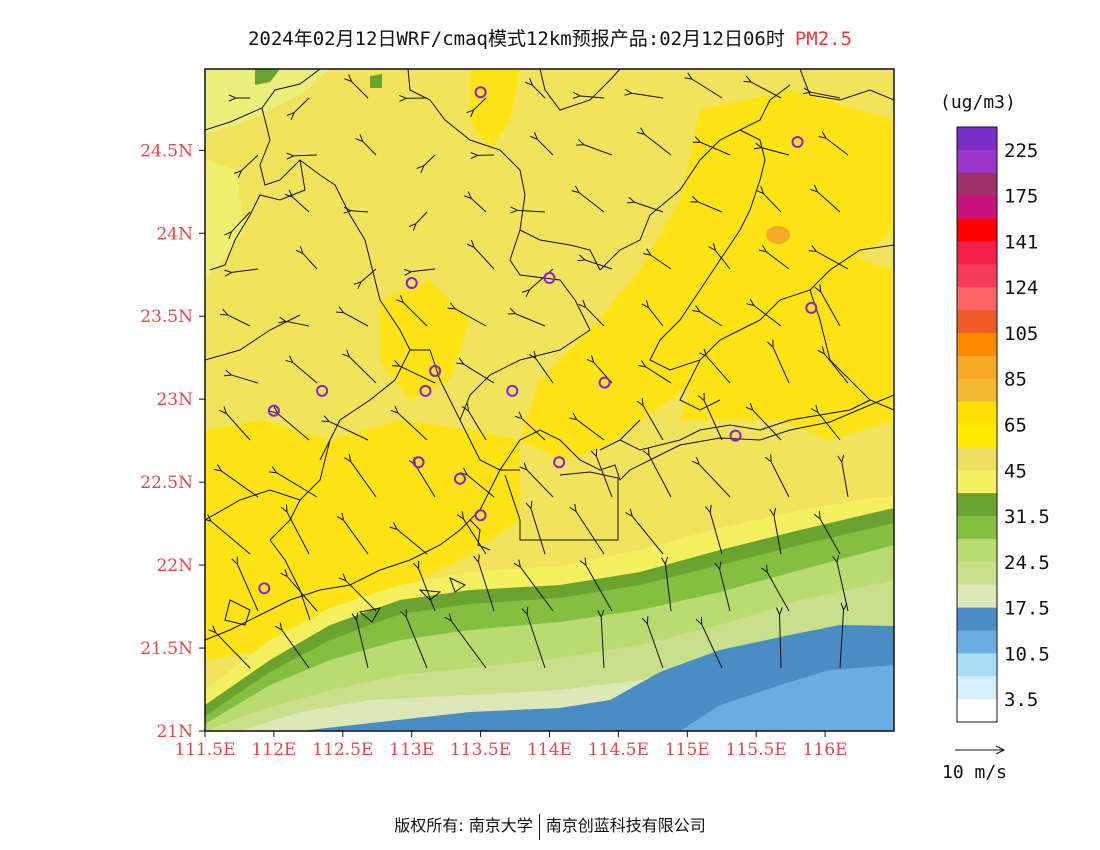  What do you see at coordinates (1021, 288) in the screenshot?
I see `colorbar-label: 124` at bounding box center [1021, 288].